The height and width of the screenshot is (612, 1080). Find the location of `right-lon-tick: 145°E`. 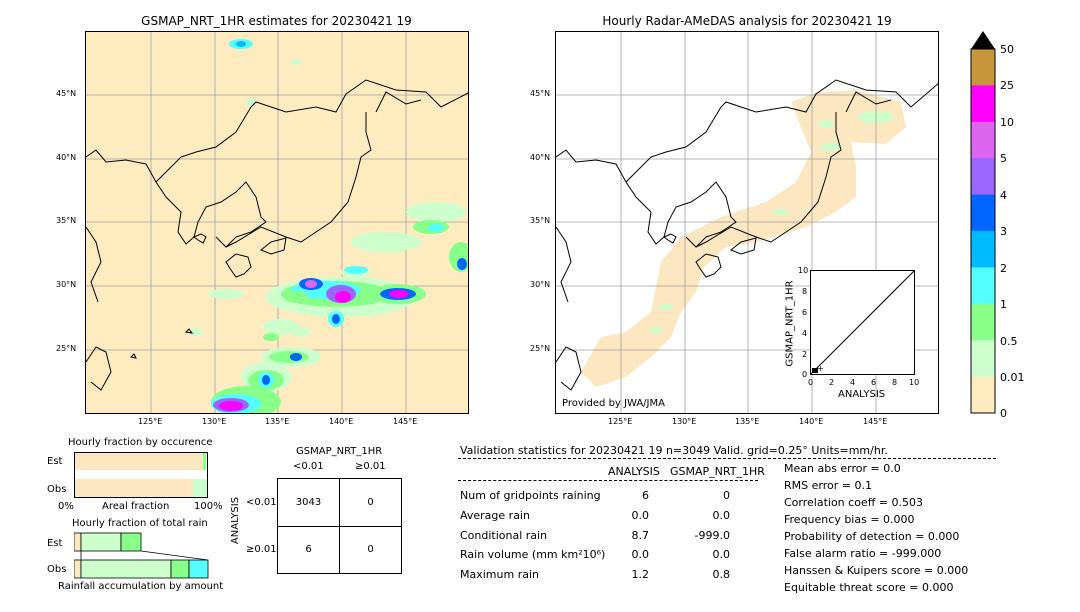

right-lon-tick: 145°E is located at coordinates (875, 421).